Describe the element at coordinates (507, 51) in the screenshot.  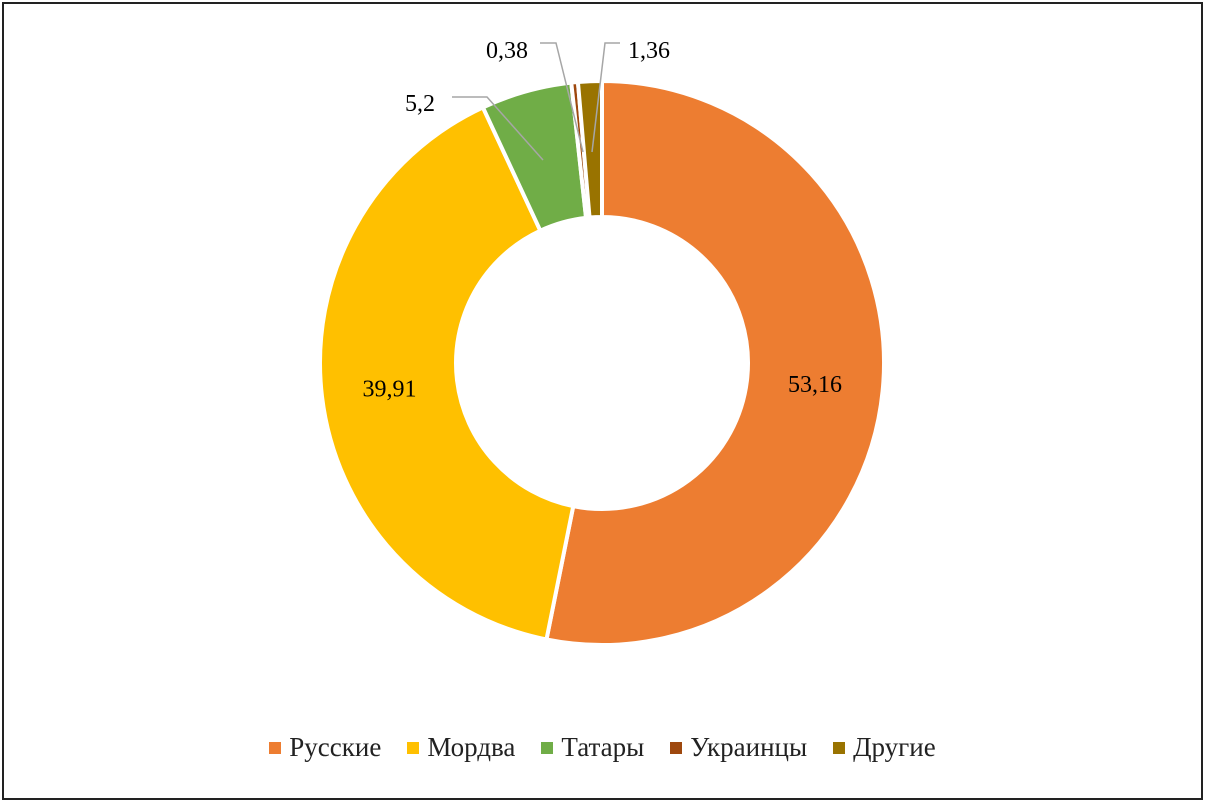
I see `data-label-4: 0,38` at that location.